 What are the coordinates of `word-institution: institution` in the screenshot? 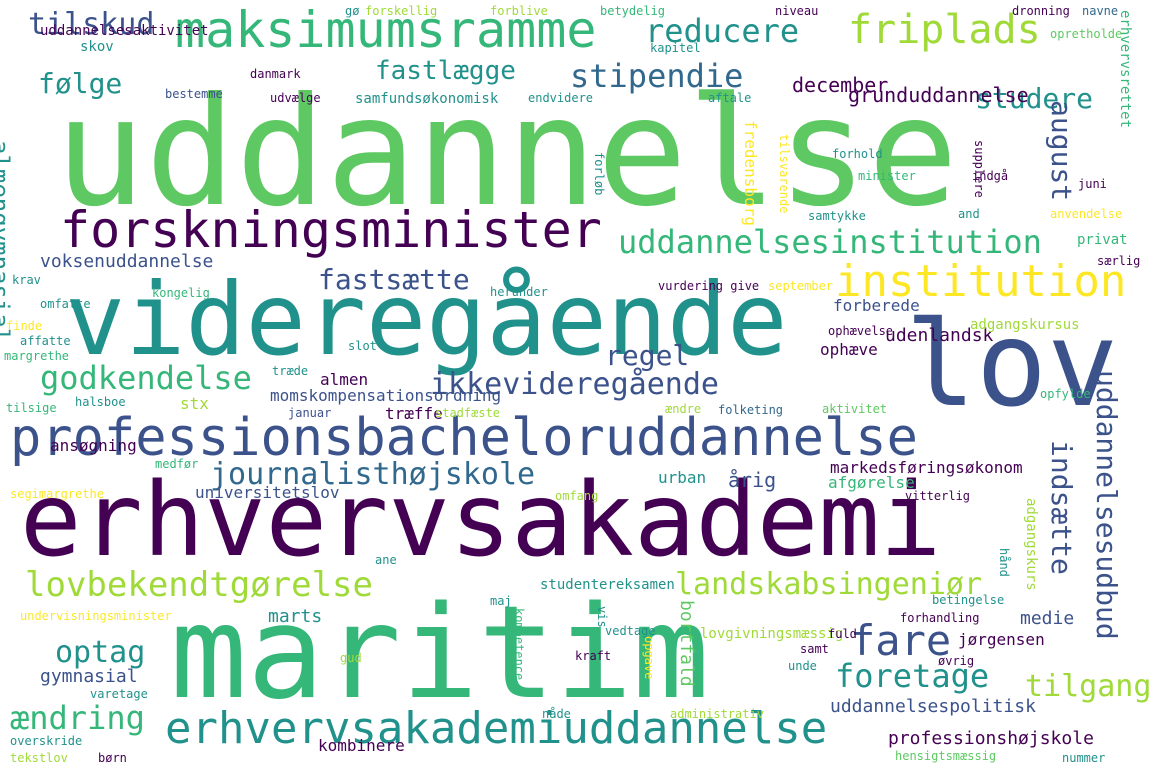 It's located at (981, 281).